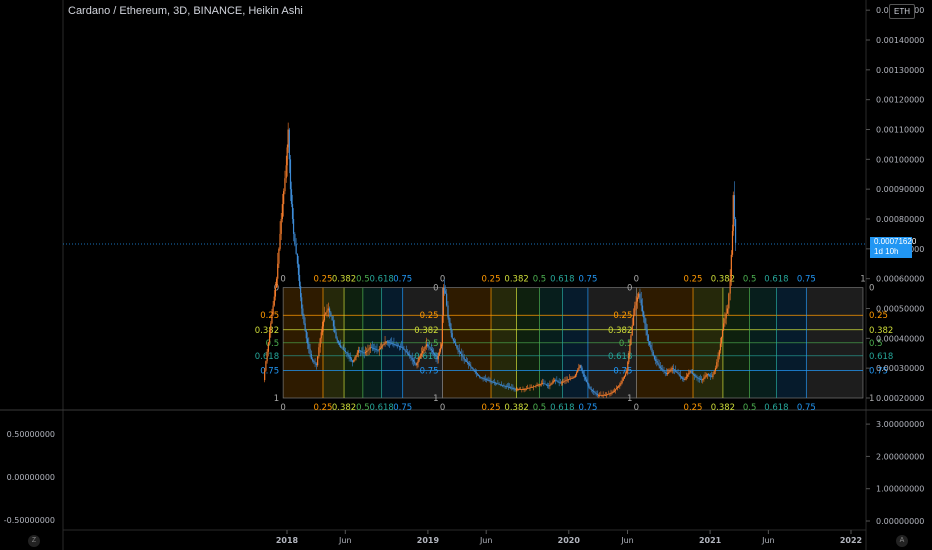 The width and height of the screenshot is (932, 550). I want to click on fib-left-label: 0.75, so click(622, 371).